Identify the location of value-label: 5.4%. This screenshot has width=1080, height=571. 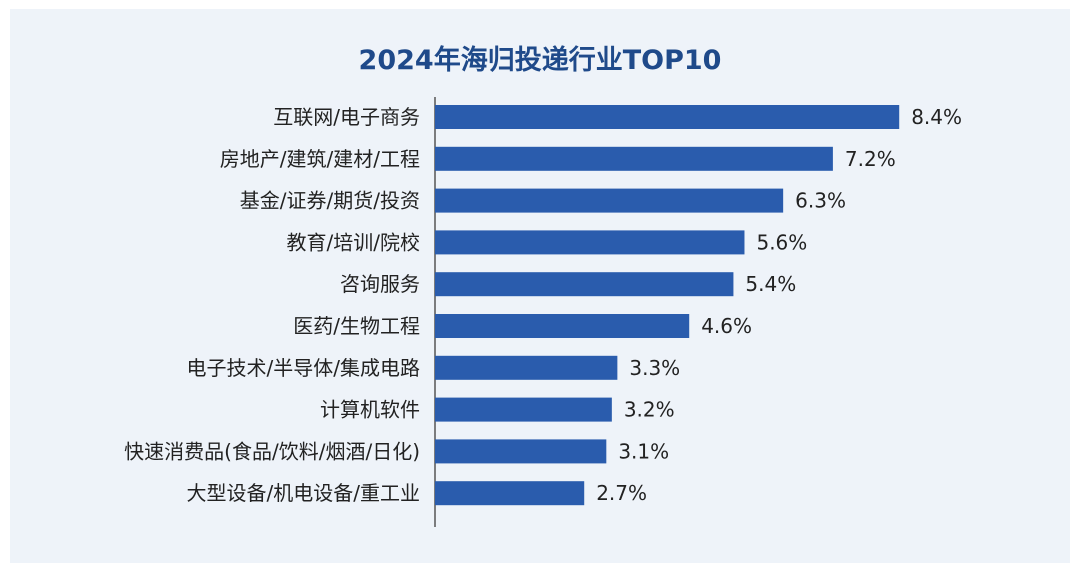
(770, 284).